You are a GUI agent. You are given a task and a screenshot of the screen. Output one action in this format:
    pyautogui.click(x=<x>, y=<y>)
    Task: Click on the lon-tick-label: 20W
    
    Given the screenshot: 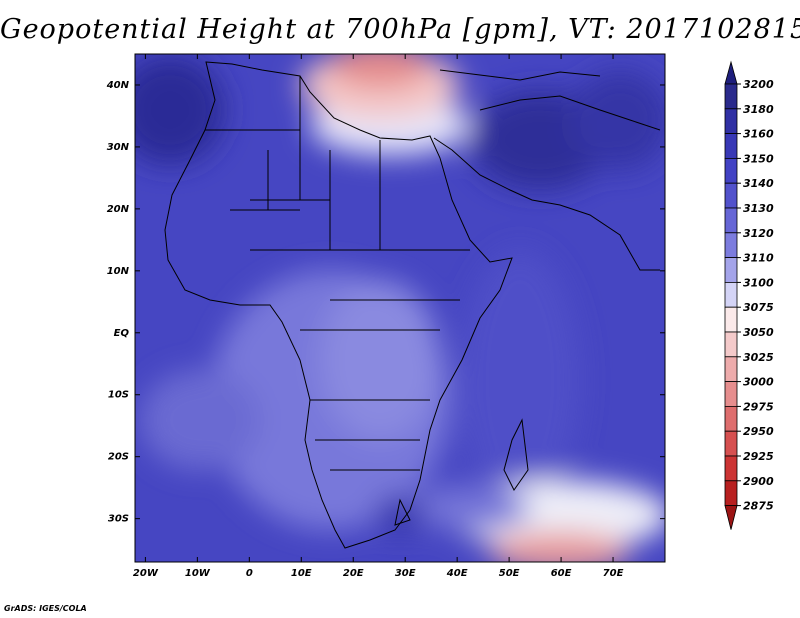 What is the action you would take?
    pyautogui.click(x=146, y=573)
    